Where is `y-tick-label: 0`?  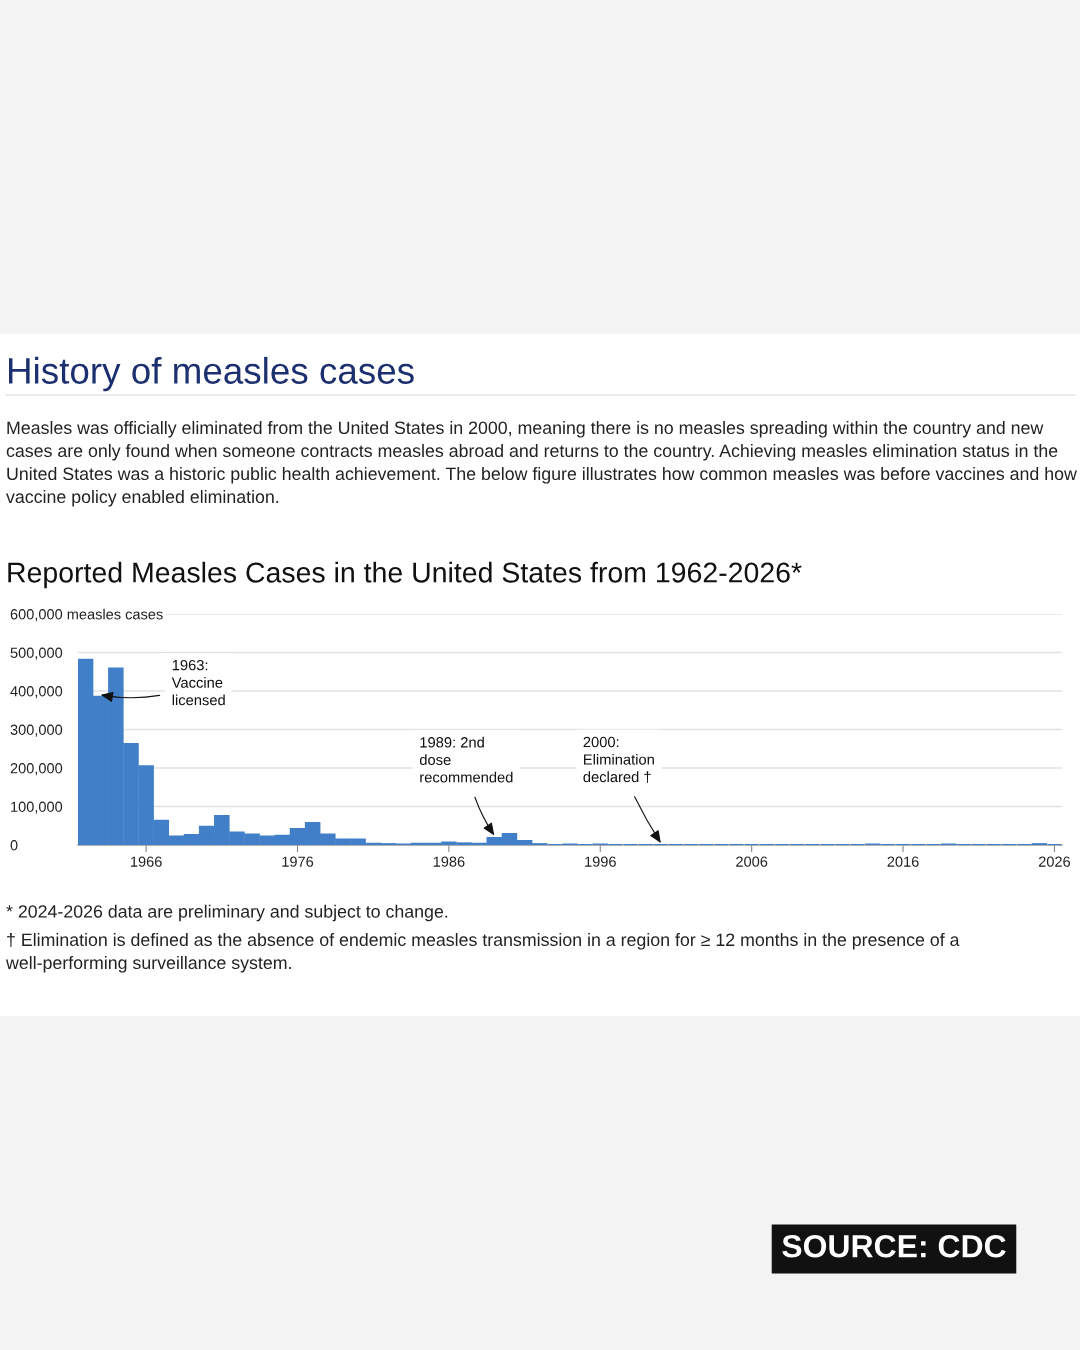
y-tick-label: 0 is located at coordinates (14, 845).